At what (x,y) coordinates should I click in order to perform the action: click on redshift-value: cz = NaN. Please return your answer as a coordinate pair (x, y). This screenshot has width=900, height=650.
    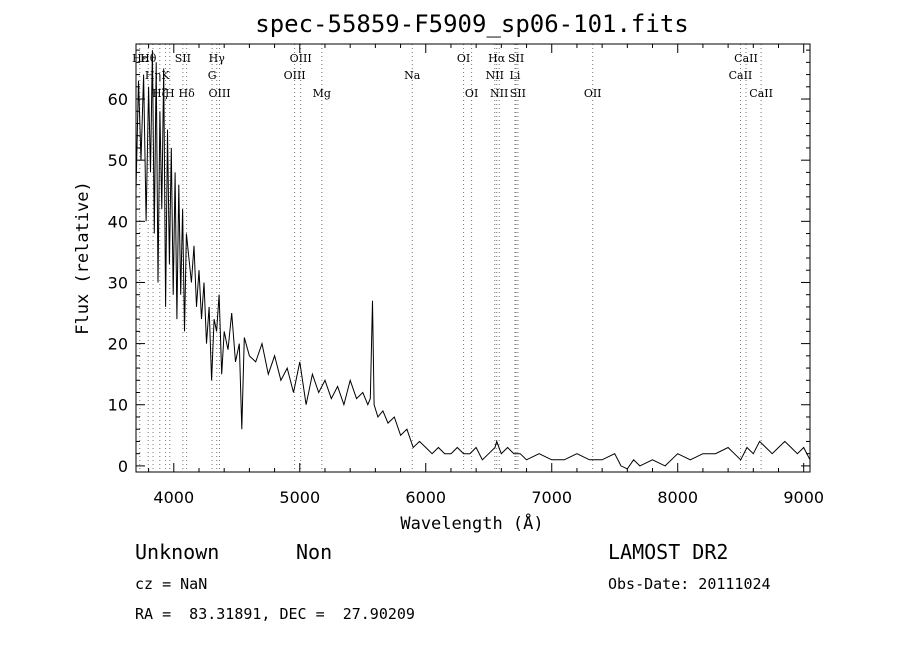
    Looking at the image, I should click on (171, 584).